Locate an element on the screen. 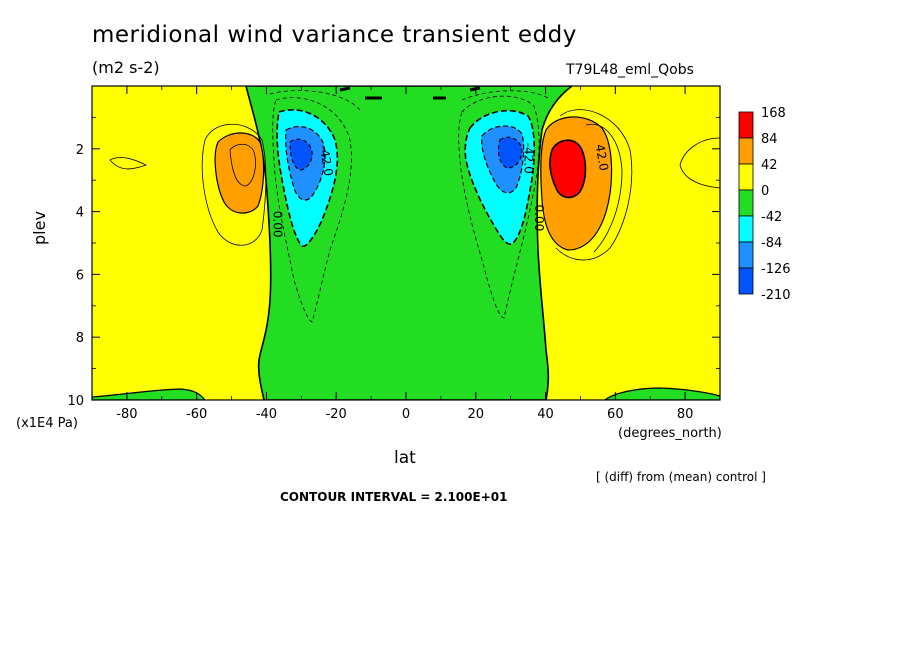  colorbar-legend: 168 84 42 0 -42 -84 -126 -210 is located at coordinates (764, 204).